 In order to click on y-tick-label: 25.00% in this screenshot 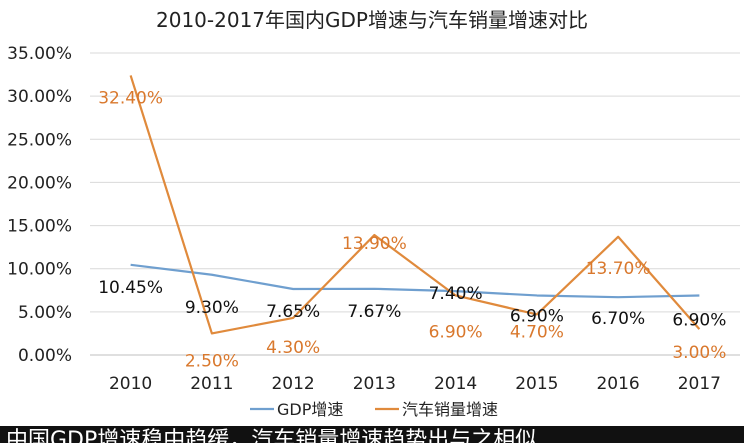, I will do `click(39, 140)`.